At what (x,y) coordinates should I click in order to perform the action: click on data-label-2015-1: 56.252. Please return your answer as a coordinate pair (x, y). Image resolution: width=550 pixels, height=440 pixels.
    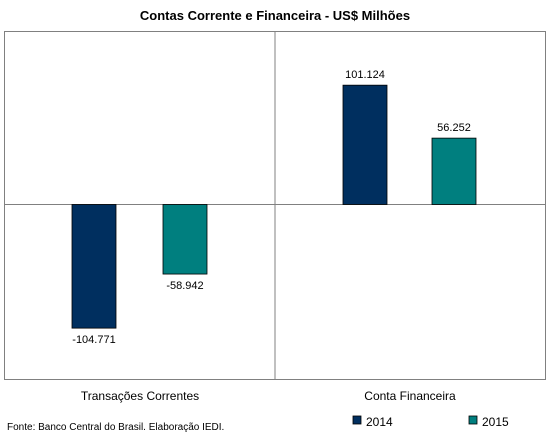
    Looking at the image, I should click on (454, 128).